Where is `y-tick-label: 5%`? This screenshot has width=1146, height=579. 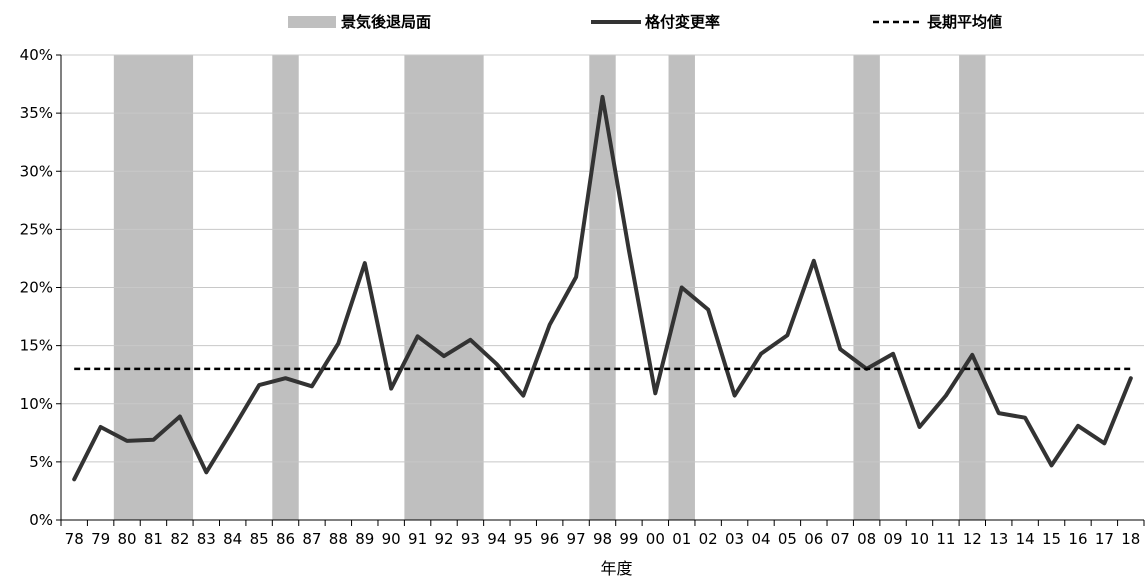
y-tick-label: 5% is located at coordinates (41, 462).